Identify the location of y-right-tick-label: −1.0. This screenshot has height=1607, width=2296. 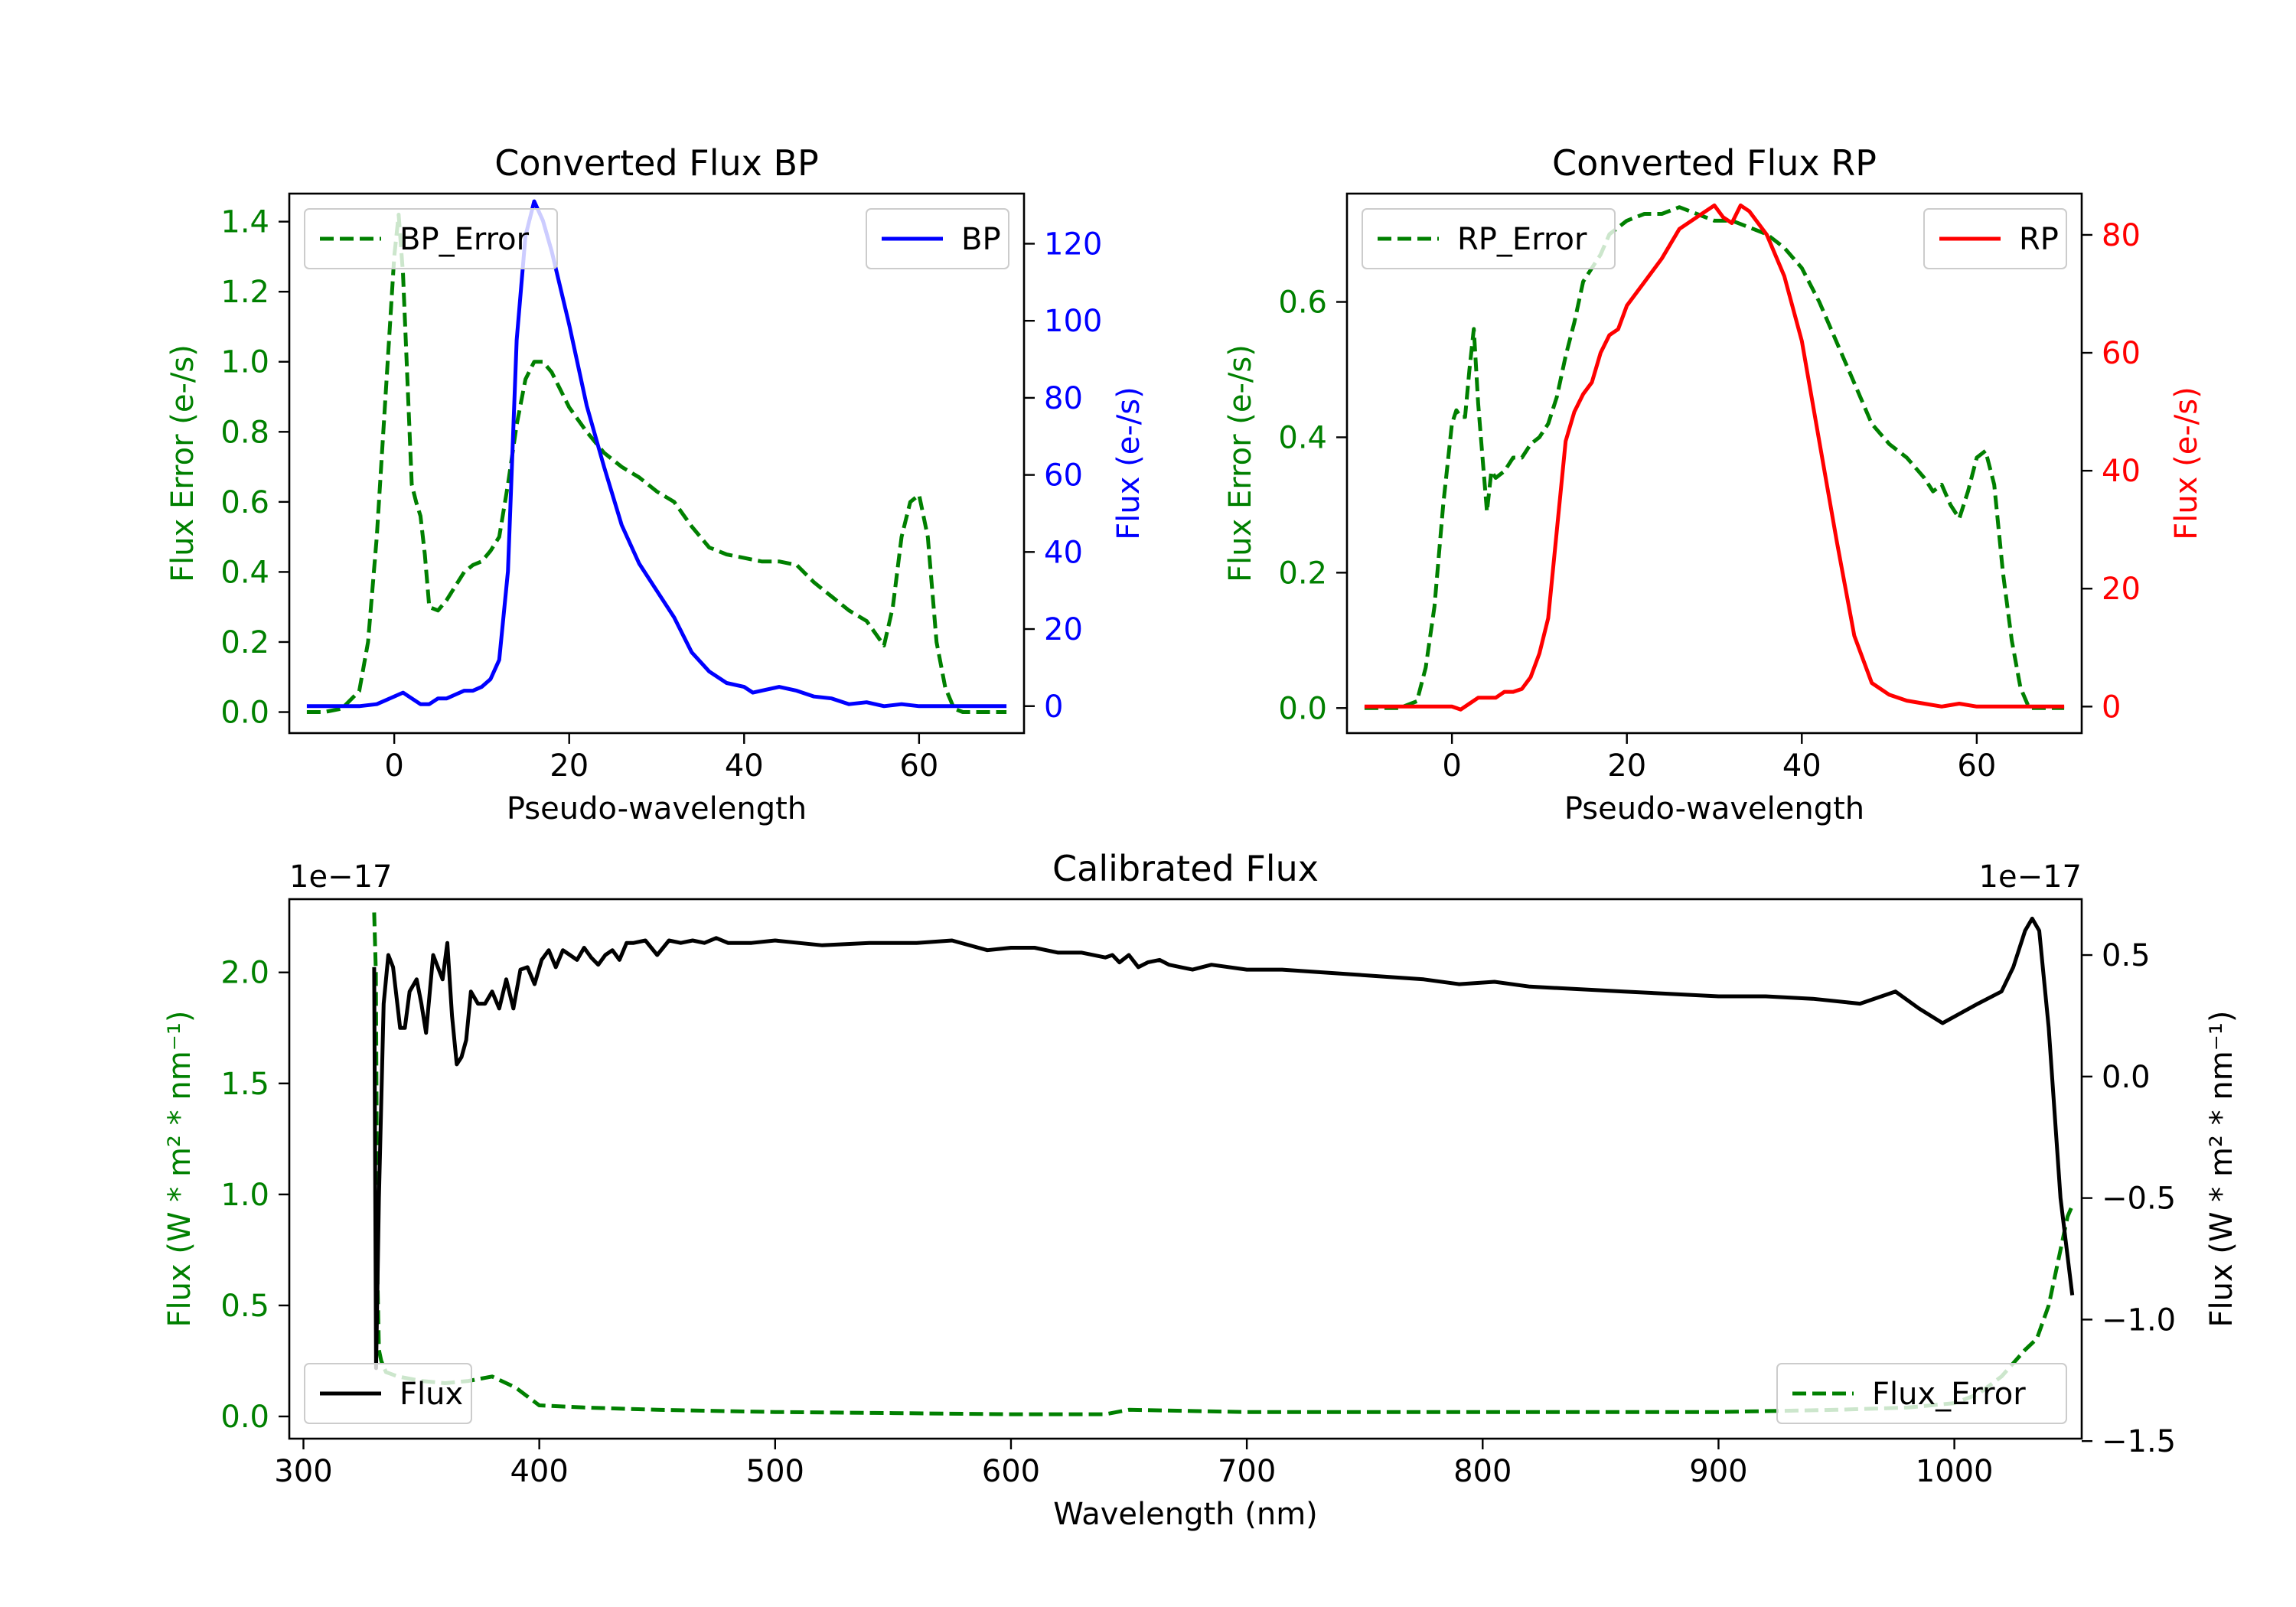
(2139, 1320).